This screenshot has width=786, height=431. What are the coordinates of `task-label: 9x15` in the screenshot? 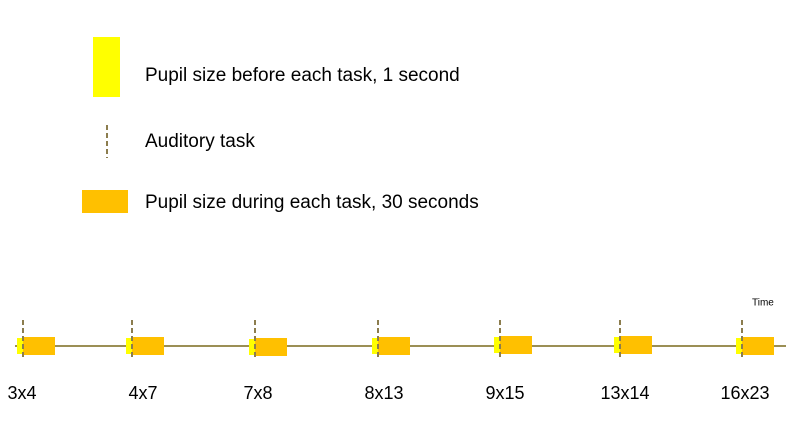 It's located at (504, 393).